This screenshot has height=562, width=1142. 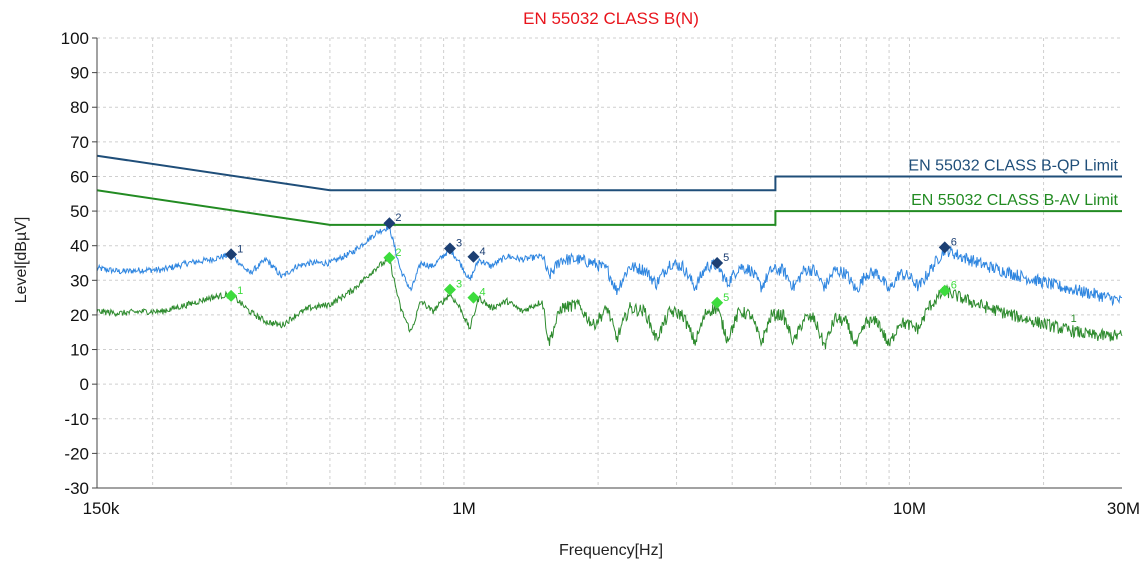 I want to click on y-tick-label: 10, so click(x=79, y=350).